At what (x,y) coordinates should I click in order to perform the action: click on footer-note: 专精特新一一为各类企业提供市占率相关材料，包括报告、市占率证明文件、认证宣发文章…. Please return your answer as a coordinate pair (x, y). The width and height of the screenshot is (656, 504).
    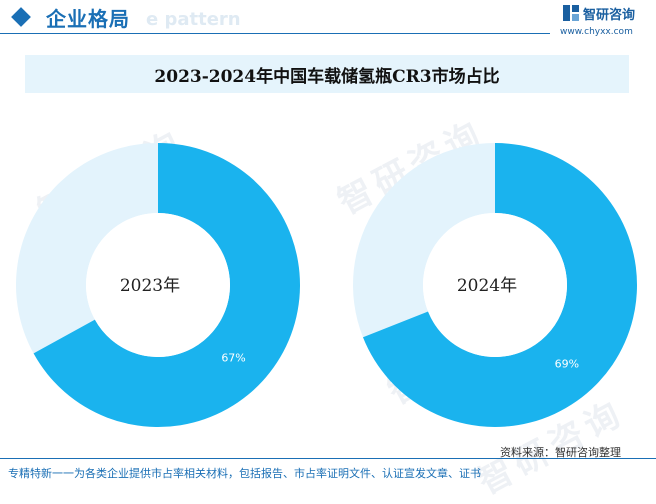
    Looking at the image, I should click on (244, 473).